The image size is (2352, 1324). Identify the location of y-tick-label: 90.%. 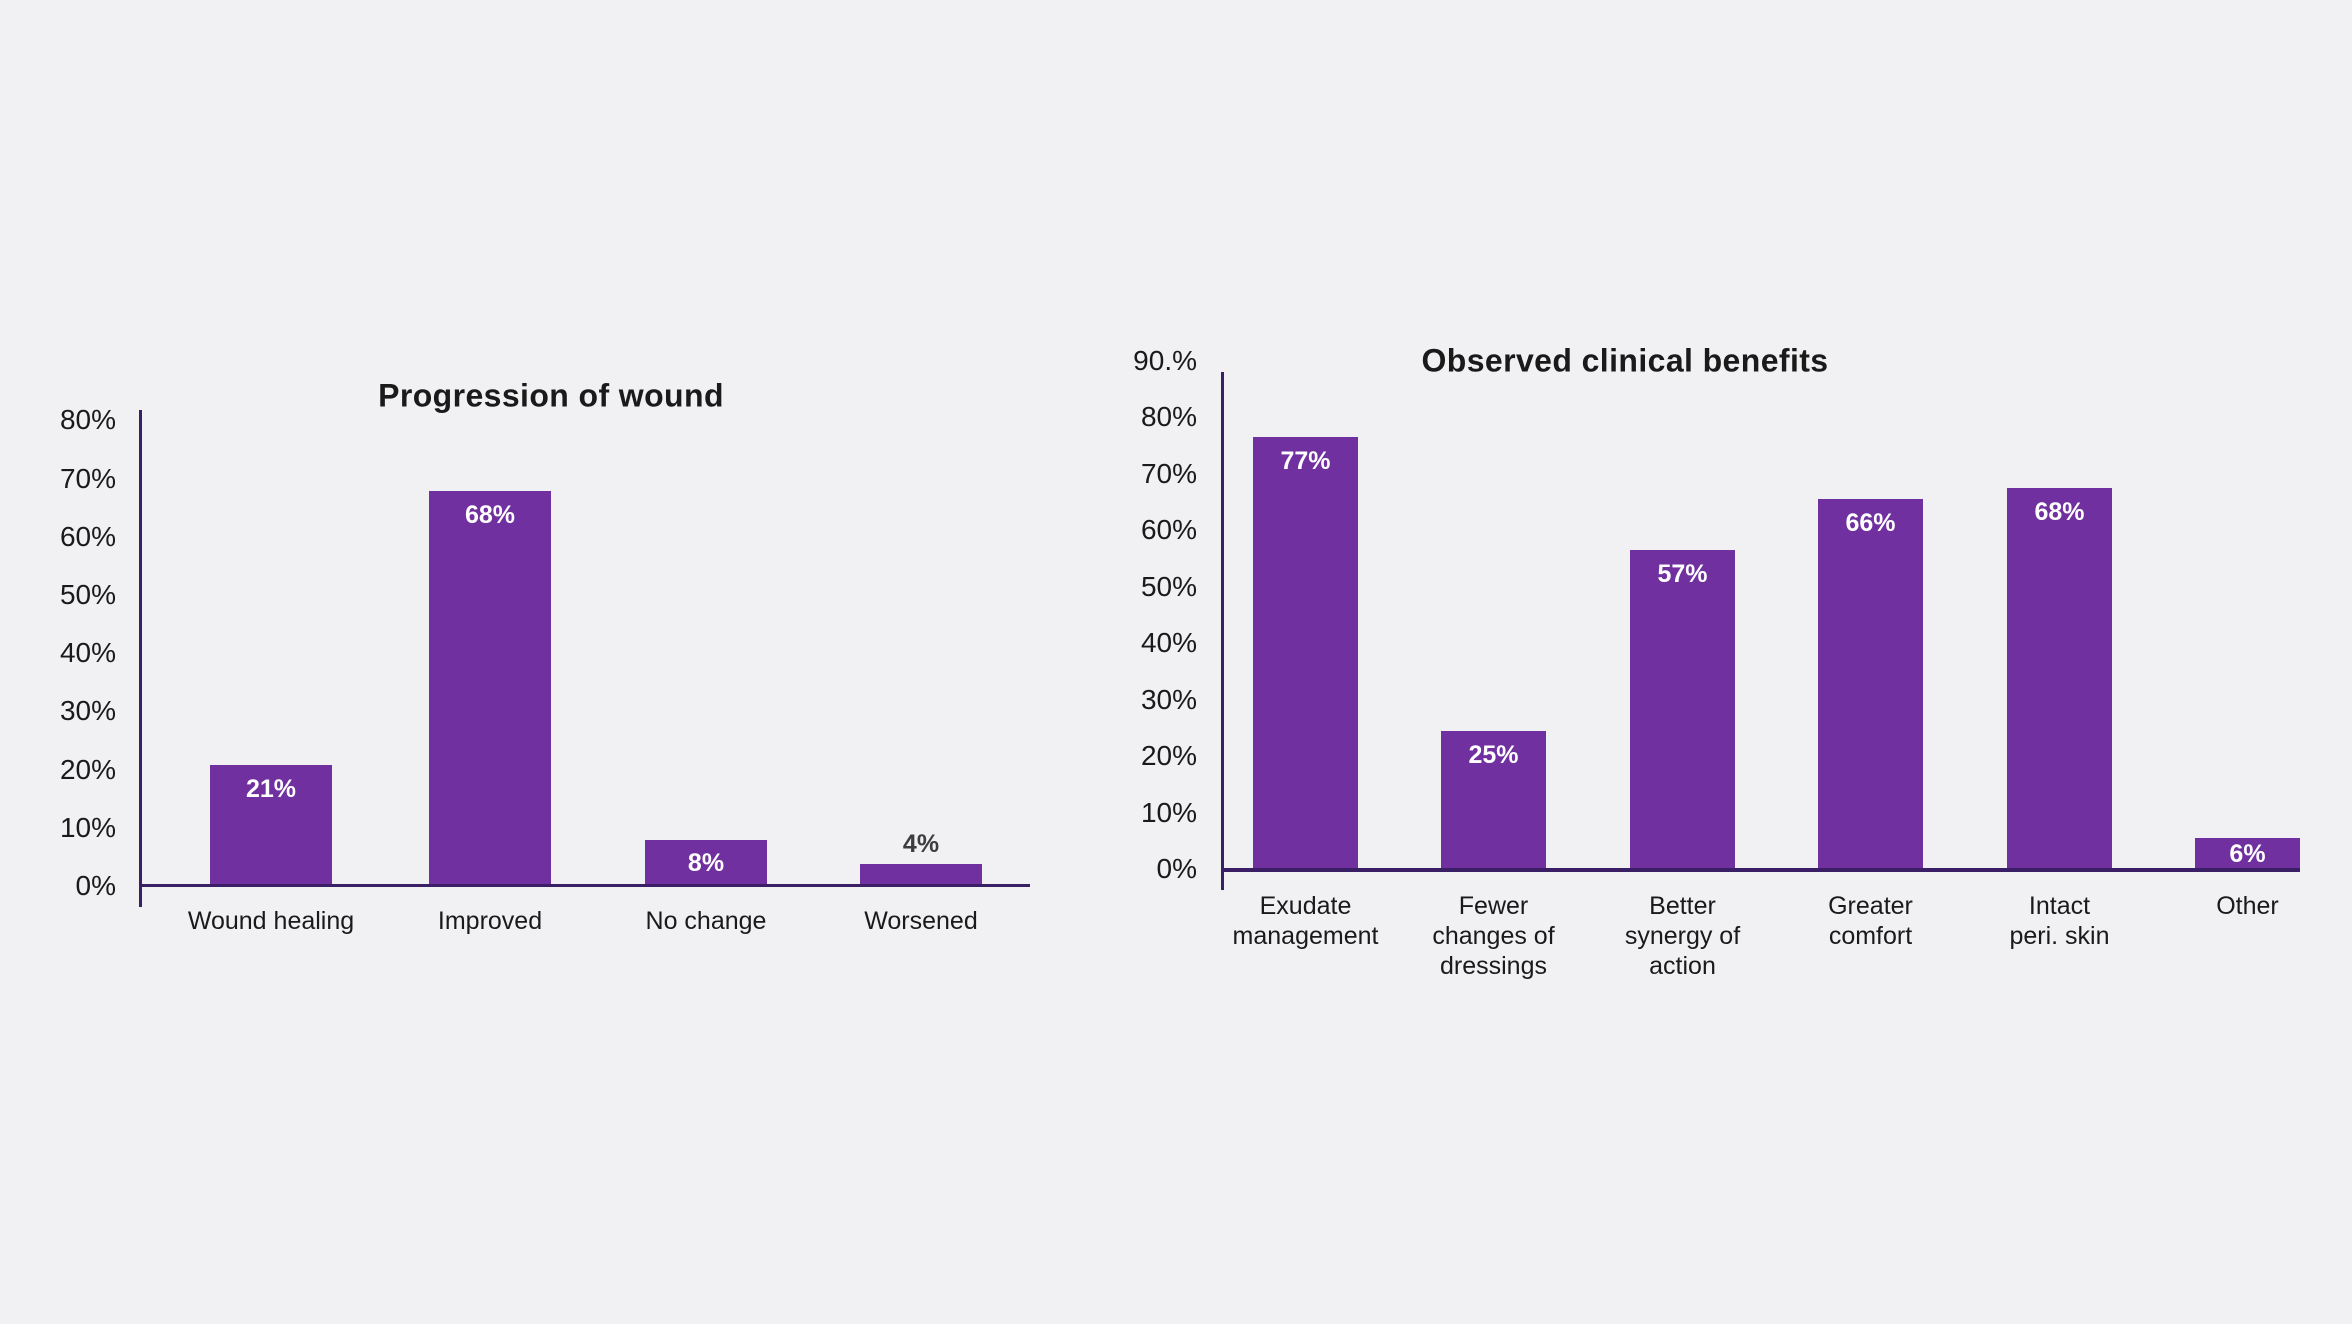
(1165, 360).